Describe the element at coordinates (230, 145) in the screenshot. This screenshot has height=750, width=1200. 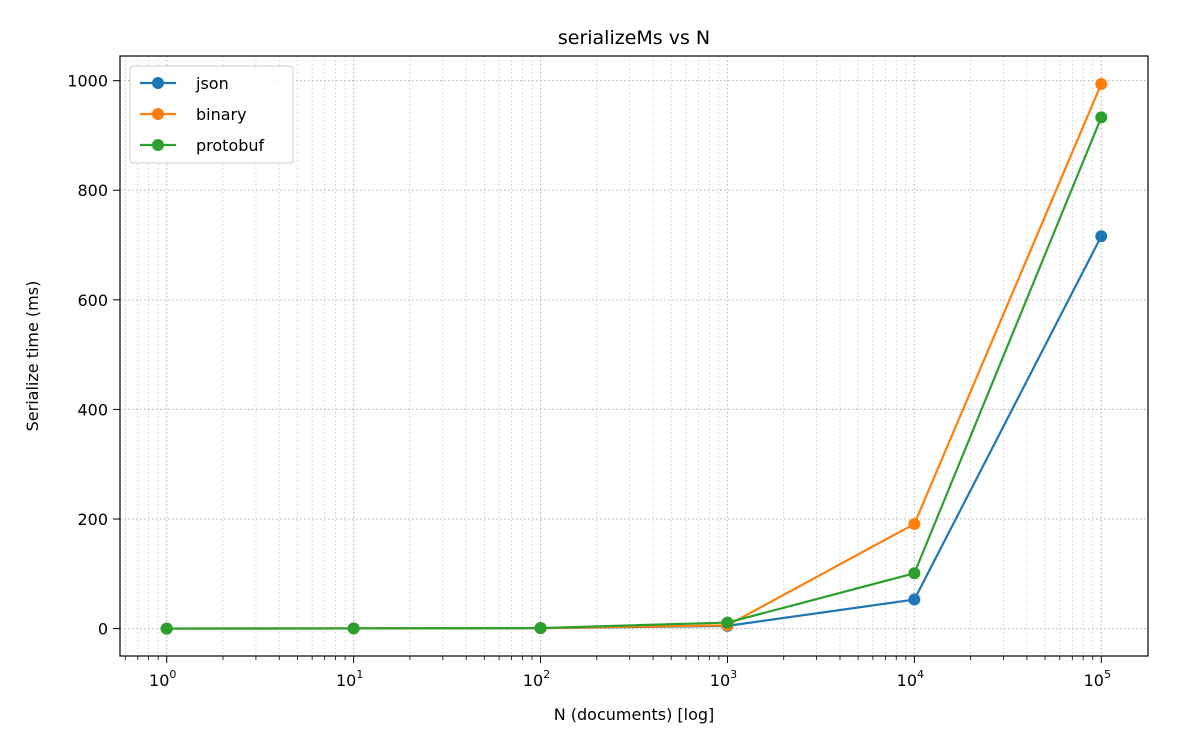
I see `legend-label-protobuf: protobuf` at that location.